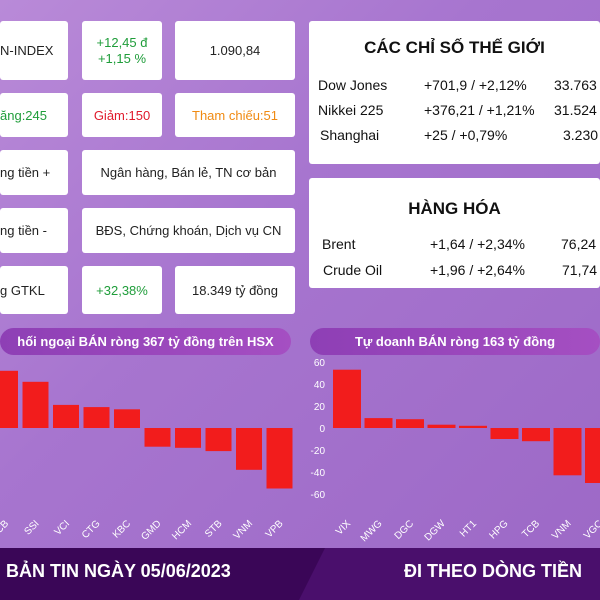 The width and height of the screenshot is (600, 600). I want to click on x-tick-label: MWG, so click(372, 530).